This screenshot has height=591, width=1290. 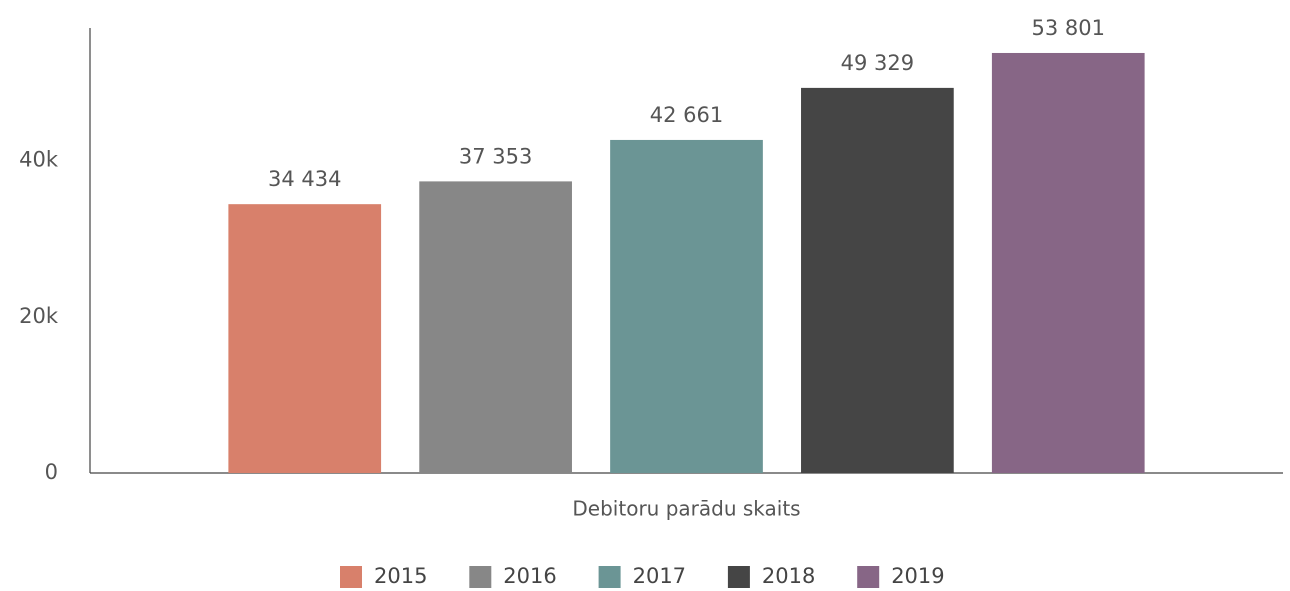 What do you see at coordinates (39, 316) in the screenshot?
I see `y-tick-label: 20k` at bounding box center [39, 316].